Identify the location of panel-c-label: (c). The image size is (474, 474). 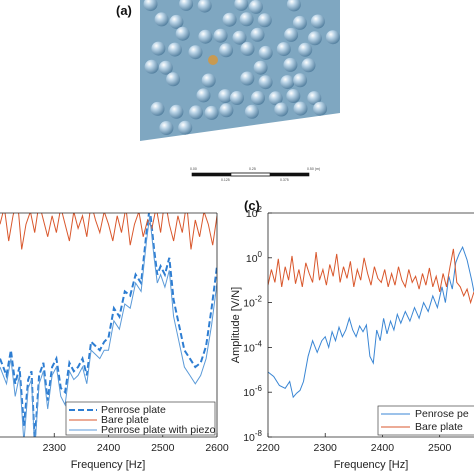
(252, 205).